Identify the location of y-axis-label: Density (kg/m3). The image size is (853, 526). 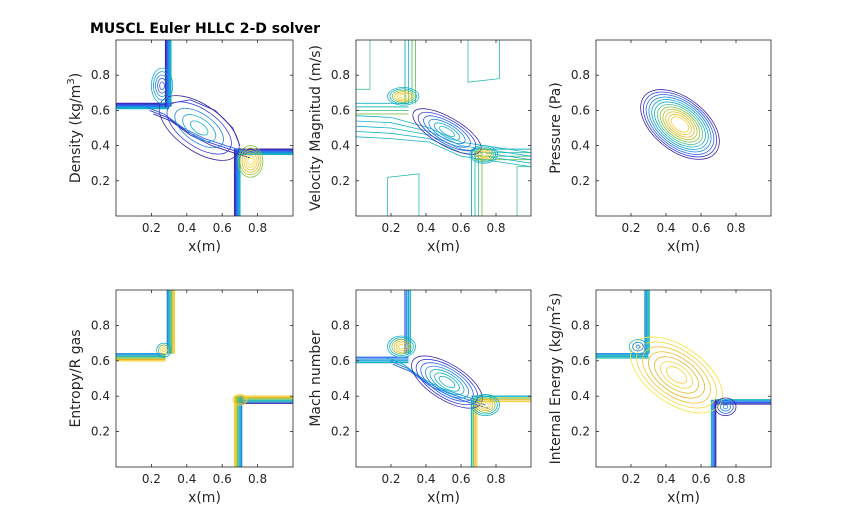
(75, 128).